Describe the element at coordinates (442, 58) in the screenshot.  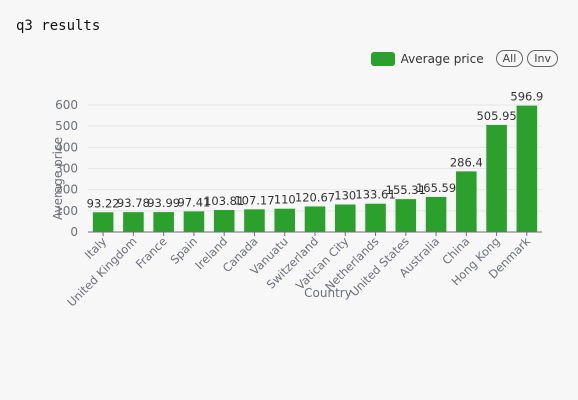
I see `legend-label: Average price` at that location.